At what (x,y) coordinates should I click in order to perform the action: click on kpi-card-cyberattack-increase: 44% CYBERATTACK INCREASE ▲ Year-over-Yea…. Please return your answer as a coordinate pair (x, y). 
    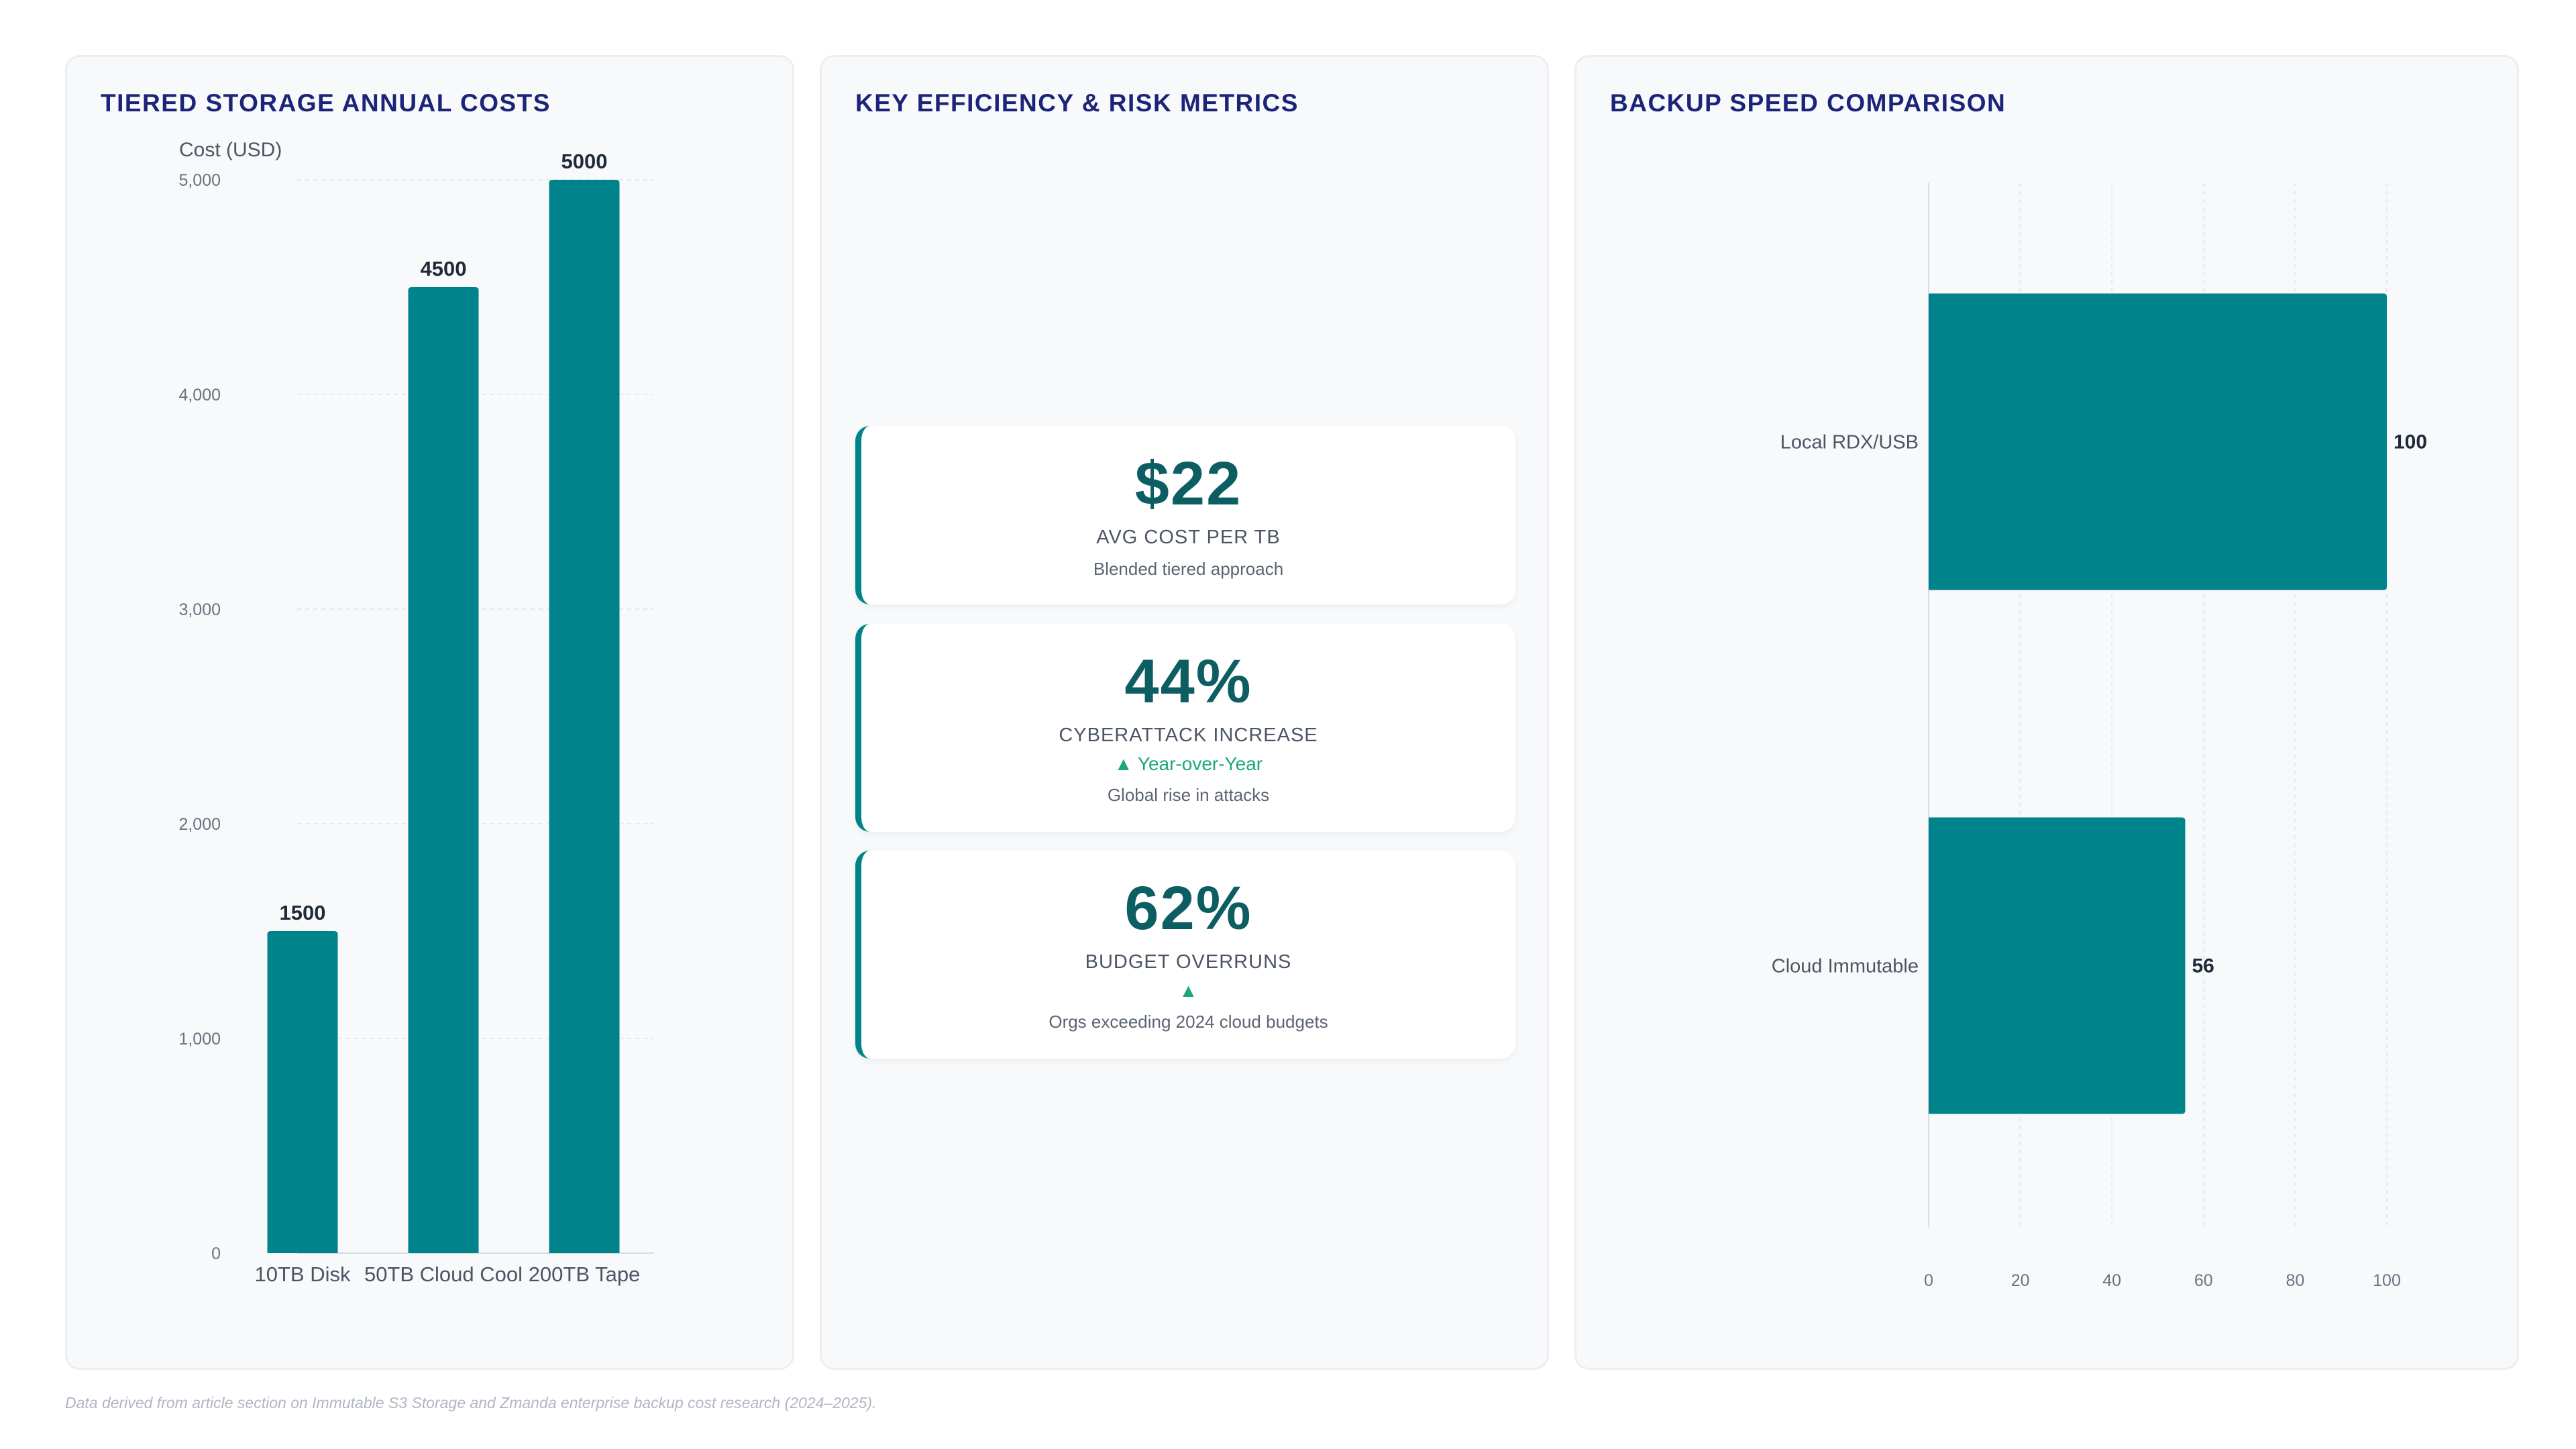
    Looking at the image, I should click on (1185, 728).